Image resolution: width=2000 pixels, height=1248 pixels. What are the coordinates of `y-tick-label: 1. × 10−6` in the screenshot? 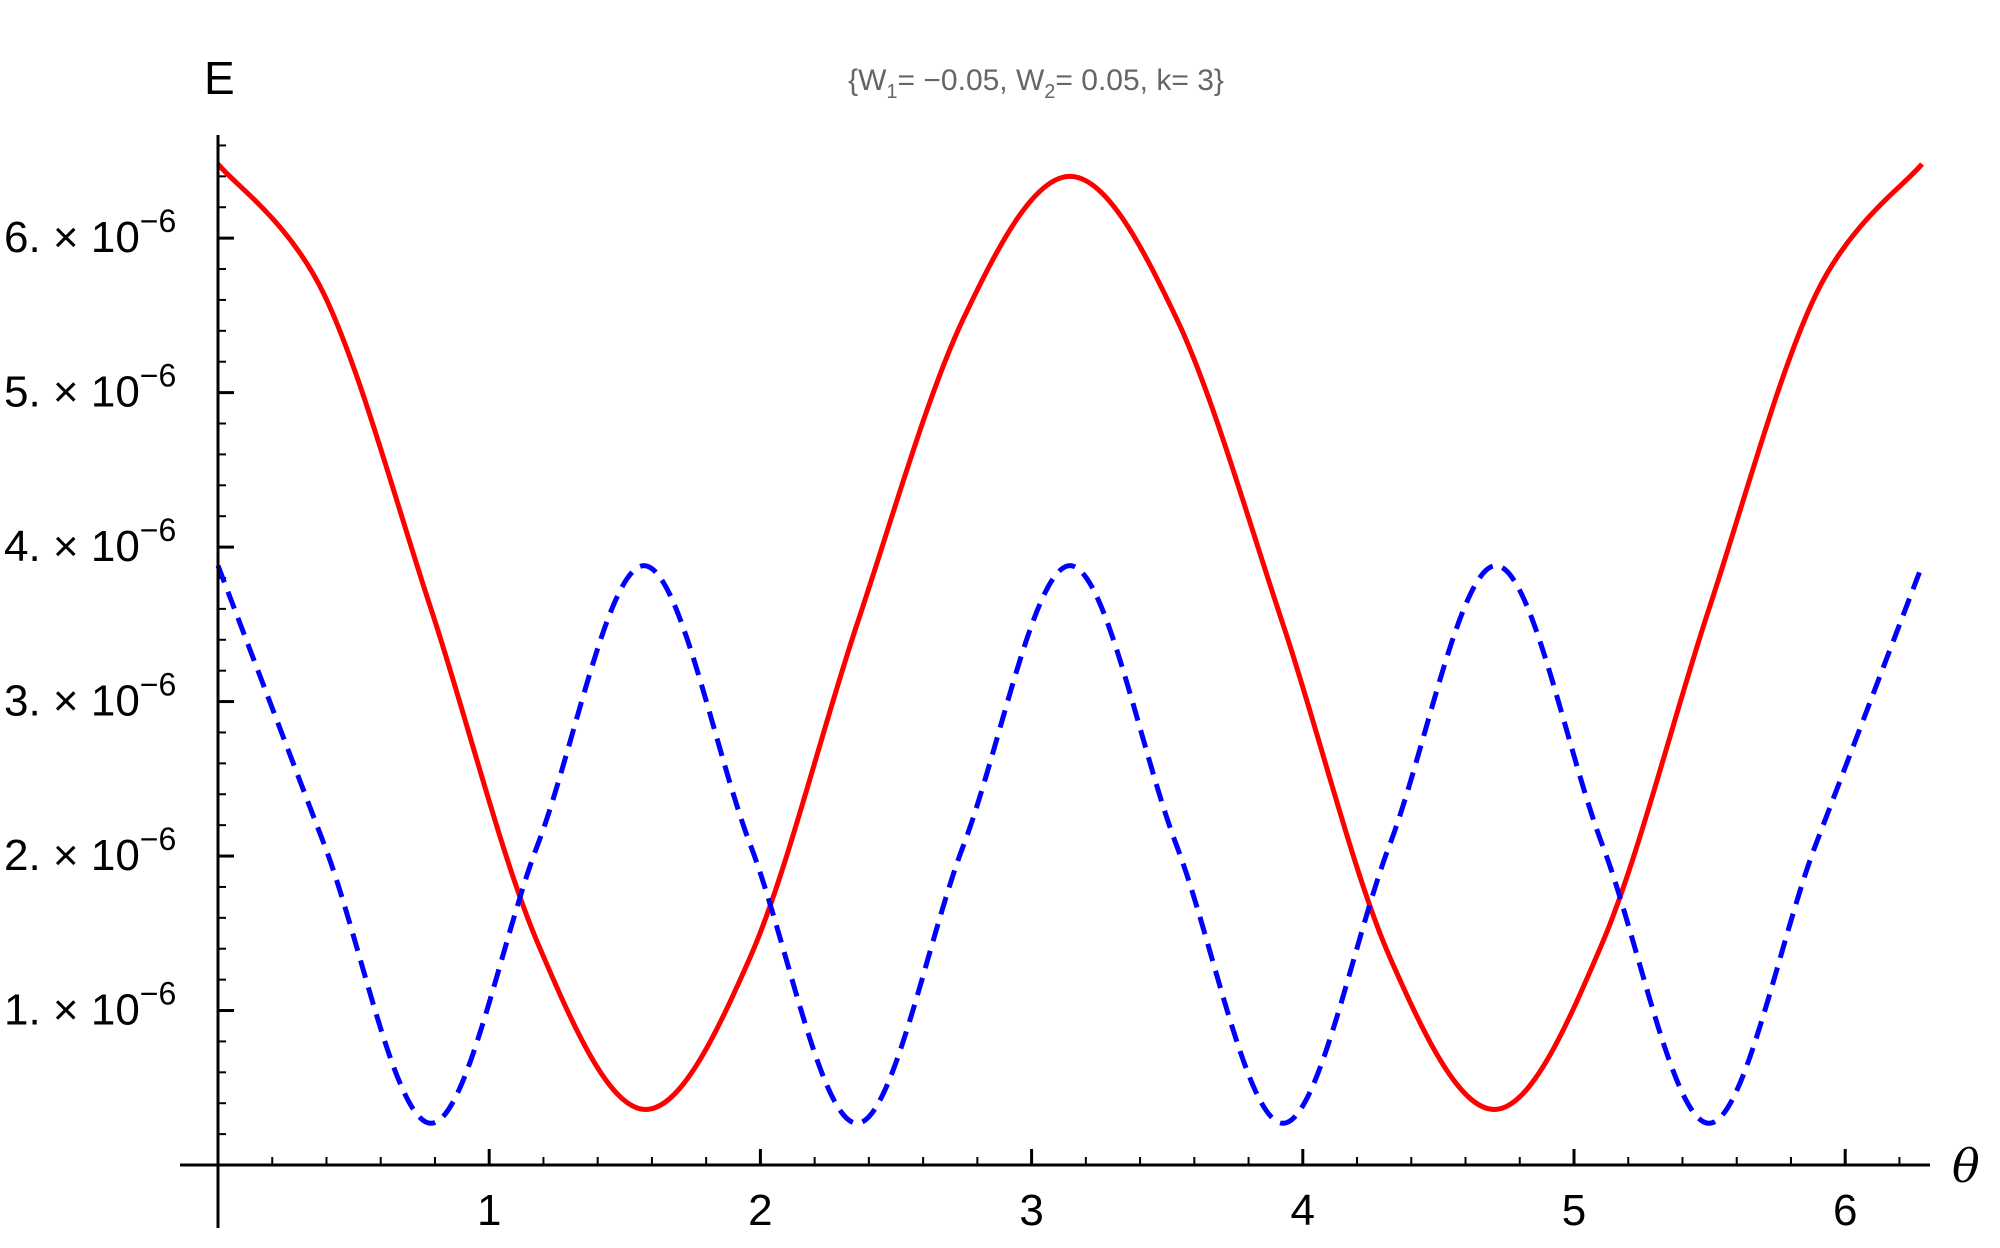 It's located at (90, 1005).